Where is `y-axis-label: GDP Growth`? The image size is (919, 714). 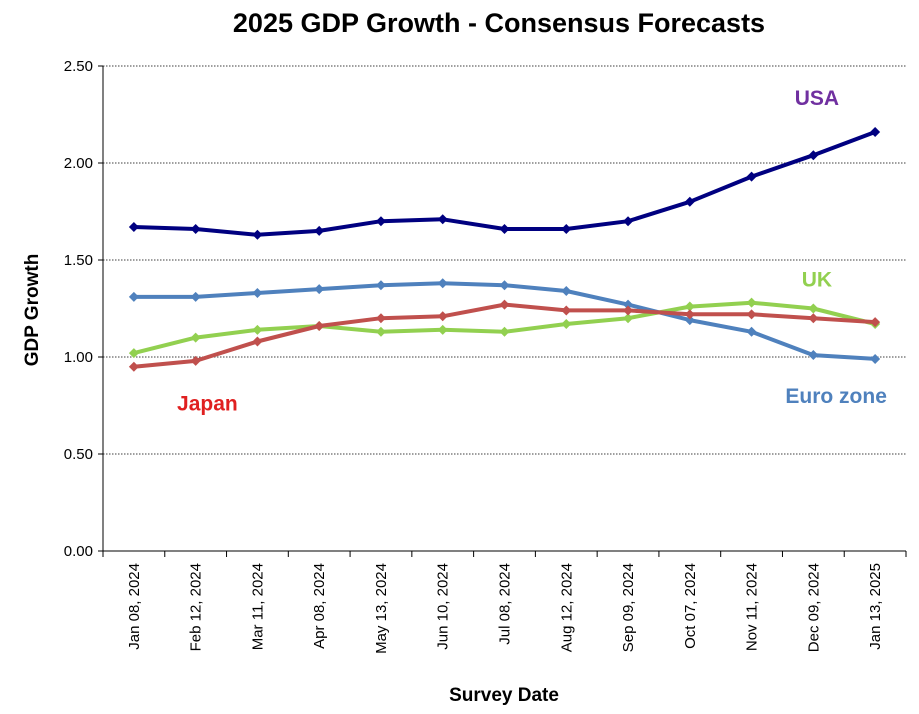 y-axis-label: GDP Growth is located at coordinates (32, 310).